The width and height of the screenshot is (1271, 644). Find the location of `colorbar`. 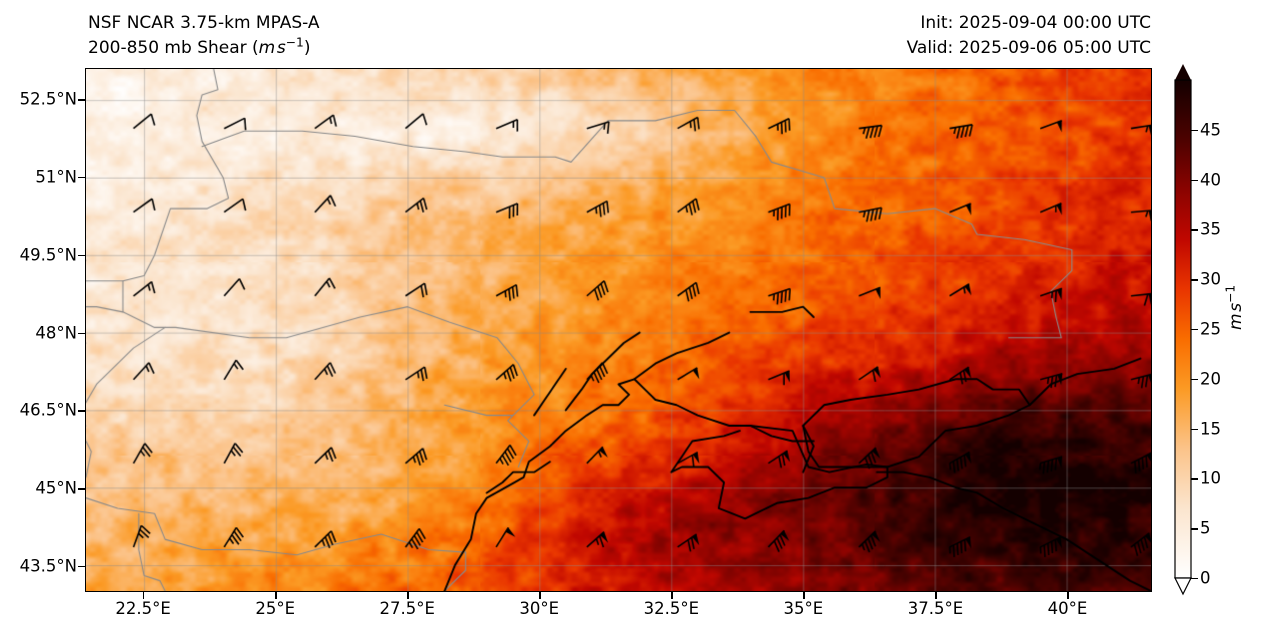

colorbar is located at coordinates (1183, 330).